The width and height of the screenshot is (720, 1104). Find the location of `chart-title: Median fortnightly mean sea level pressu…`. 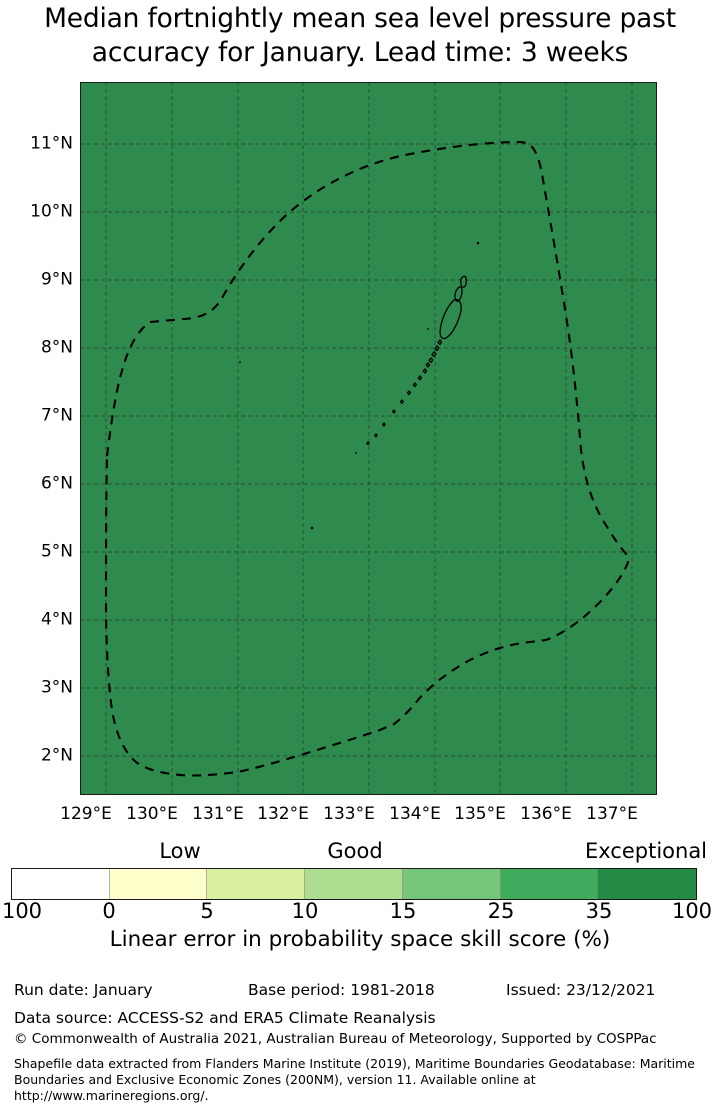

chart-title: Median fortnightly mean sea level pressu… is located at coordinates (360, 35).